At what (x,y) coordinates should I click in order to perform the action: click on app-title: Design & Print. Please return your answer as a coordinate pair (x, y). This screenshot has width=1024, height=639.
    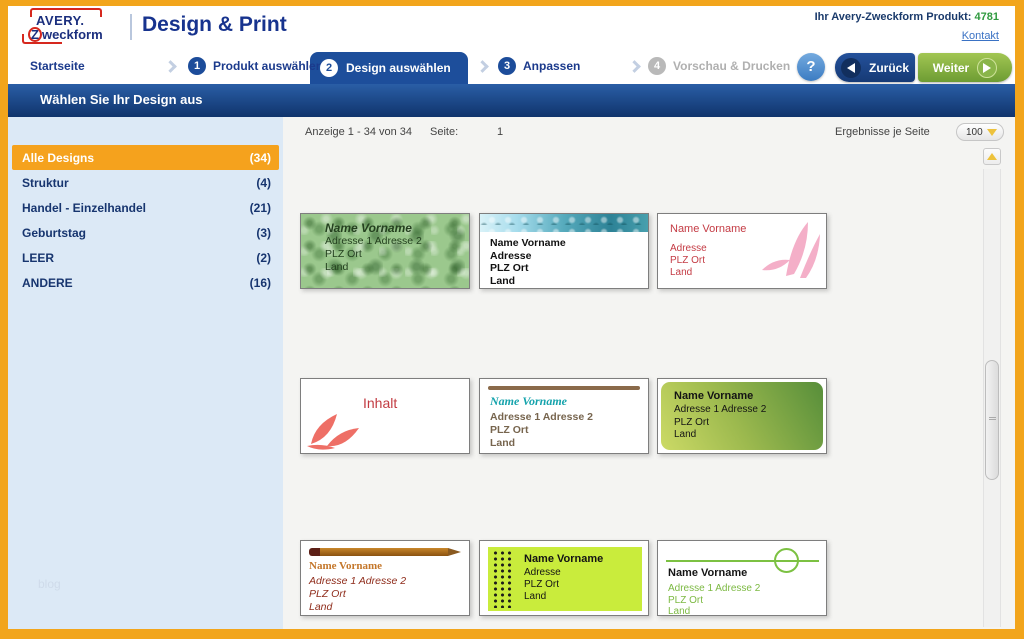
    Looking at the image, I should click on (214, 24).